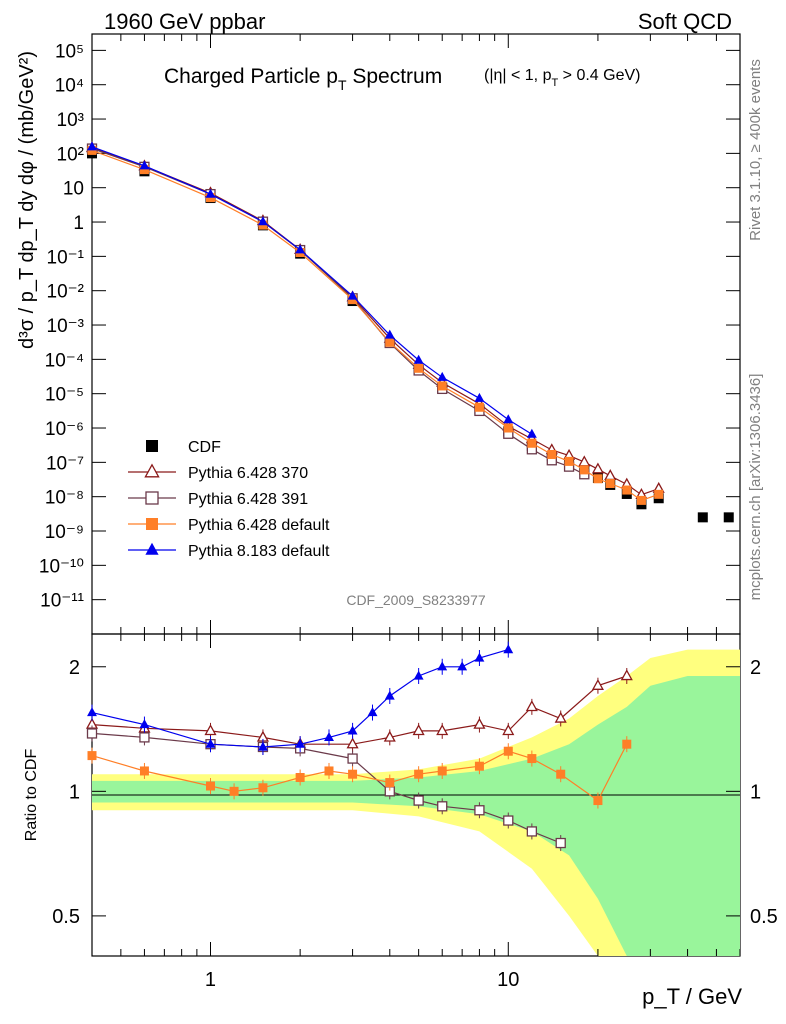 This screenshot has width=786, height=1024. Describe the element at coordinates (61, 566) in the screenshot. I see `y-tick-label: 10⁻¹⁰` at that location.